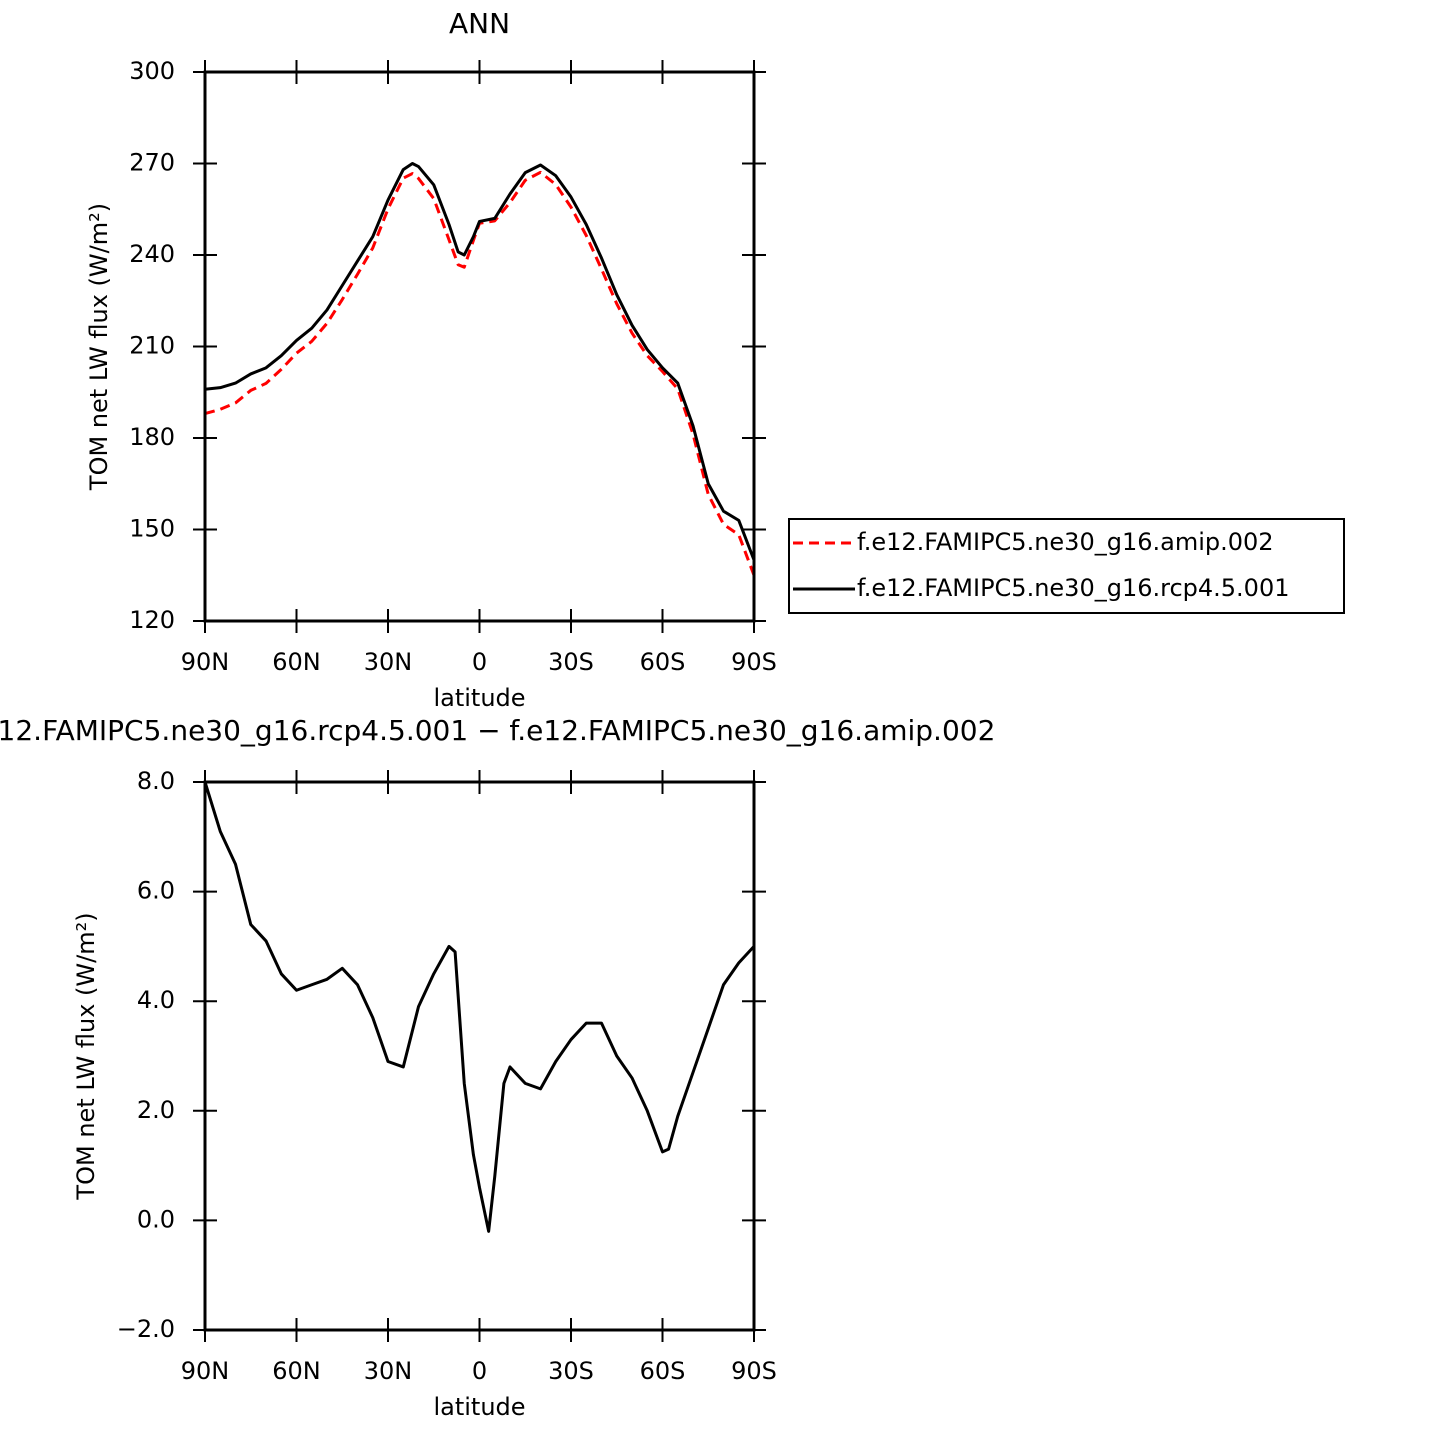 Image resolution: width=1430 pixels, height=1430 pixels. Describe the element at coordinates (1073, 588) in the screenshot. I see `legend-label: f.e12.FAMIPC5.ne30_g16.rcp4.5.001` at that location.